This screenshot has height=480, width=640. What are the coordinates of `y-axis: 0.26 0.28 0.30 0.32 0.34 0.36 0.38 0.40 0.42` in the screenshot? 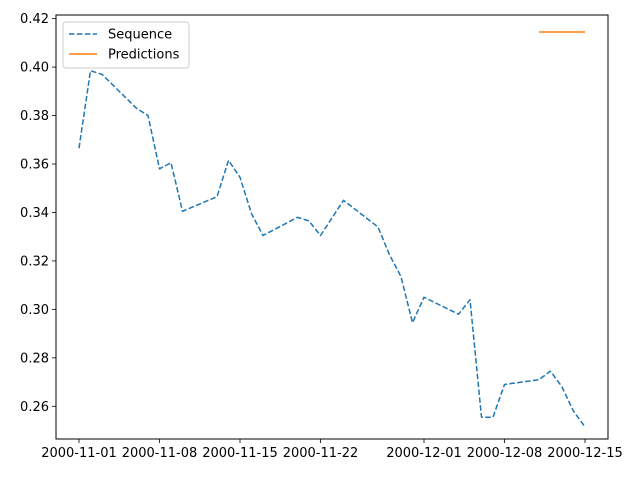 It's located at (38, 213).